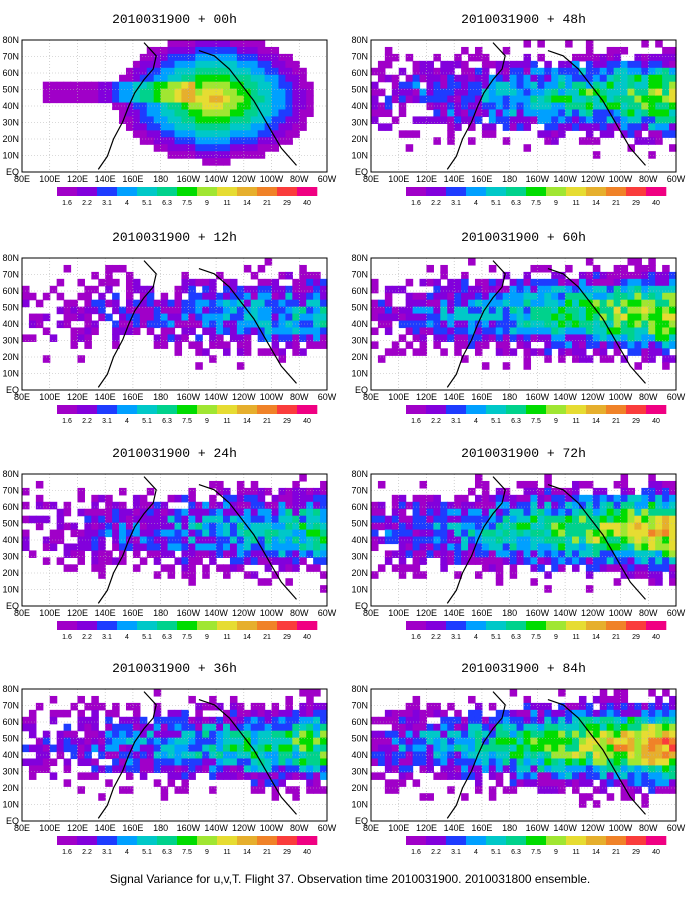  I want to click on colorbar-tick-label: 5.1, so click(147, 852).